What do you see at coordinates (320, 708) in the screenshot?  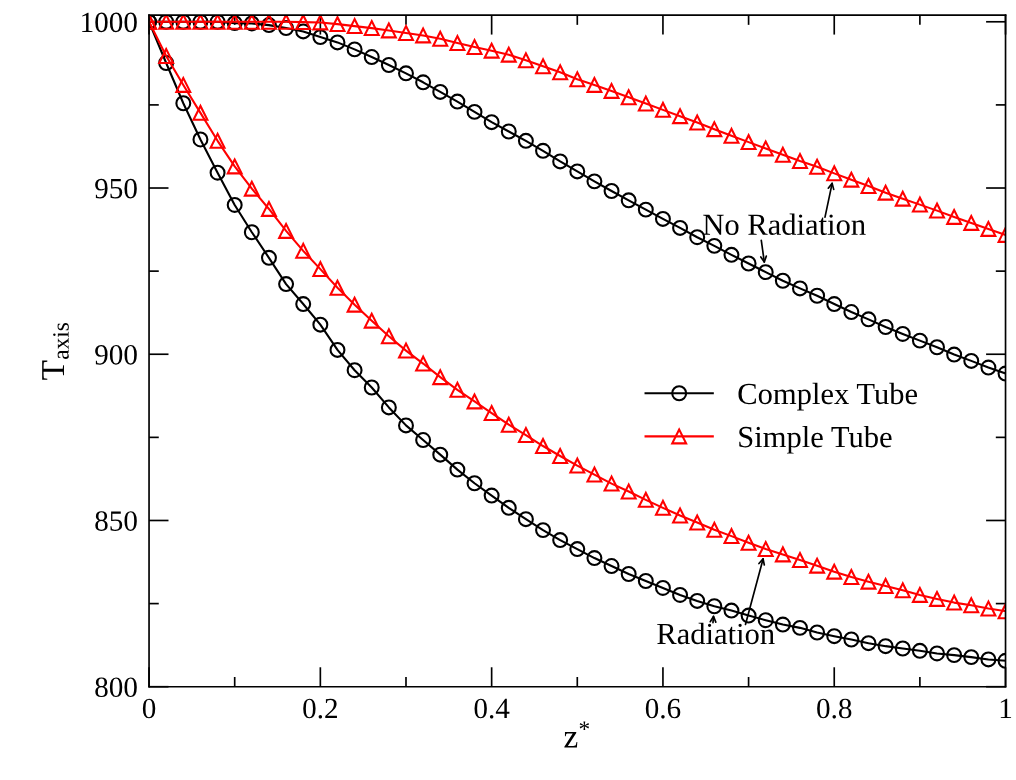 I see `x-tick-label: 0.2` at bounding box center [320, 708].